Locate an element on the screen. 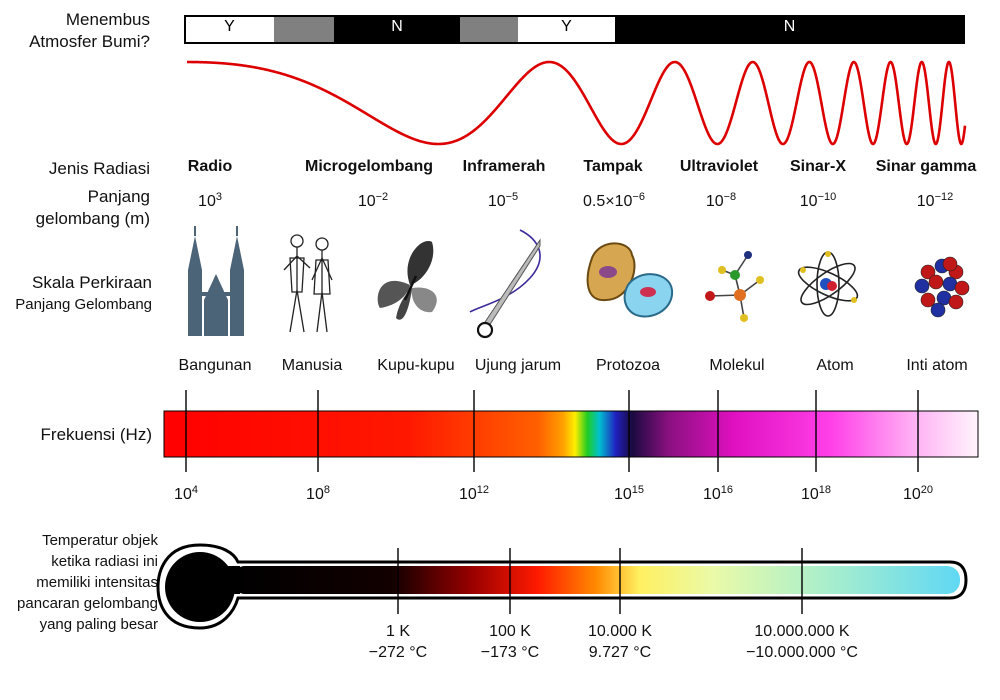  power-exponent: −8 is located at coordinates (730, 197).